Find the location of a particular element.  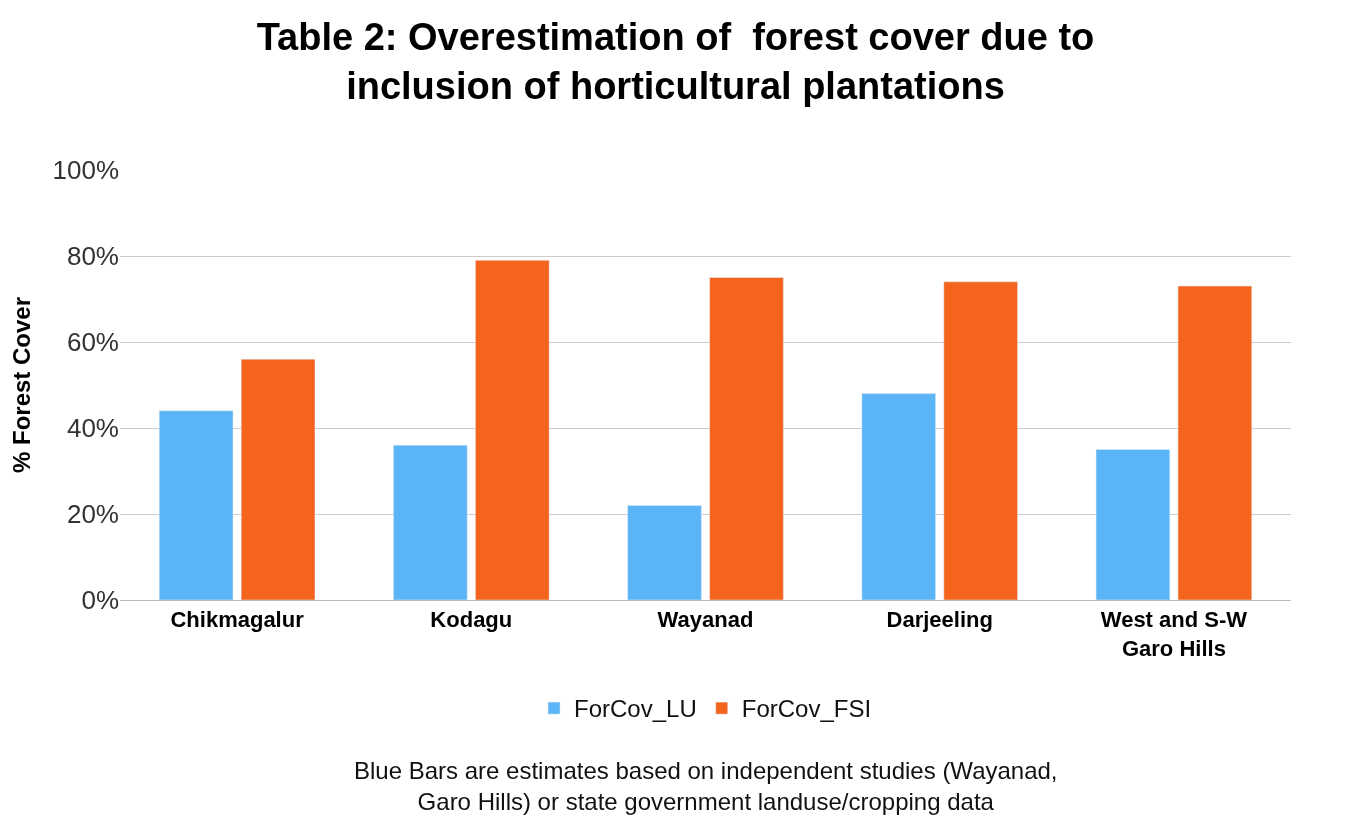

text: Blue Bars are estimates based on independent studies (Wayanad, Garo Hills) or state government landuse/cropping data is located at coordinates (706, 786).